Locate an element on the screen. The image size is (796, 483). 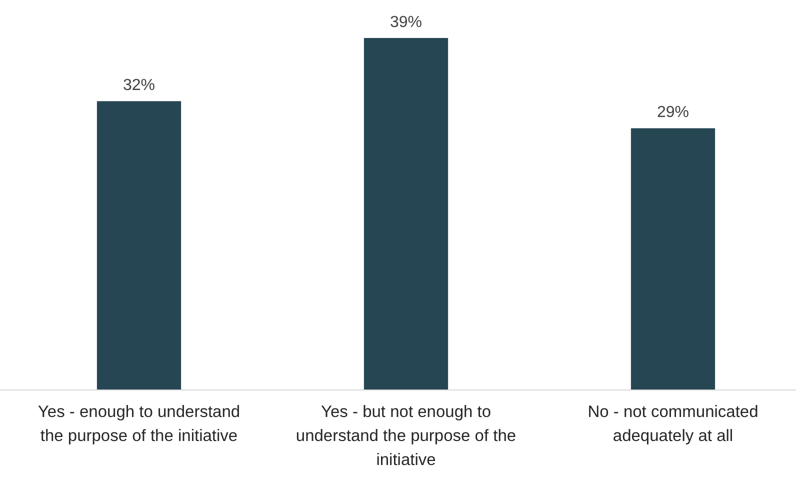
x-tick-label: Yes - but not enough to understand the purpose of the initiative is located at coordinates (406, 436).